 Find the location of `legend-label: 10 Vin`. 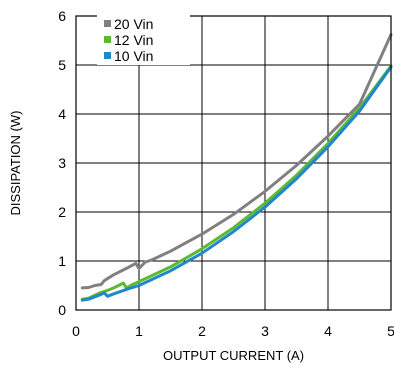

legend-label: 10 Vin is located at coordinates (133, 56).